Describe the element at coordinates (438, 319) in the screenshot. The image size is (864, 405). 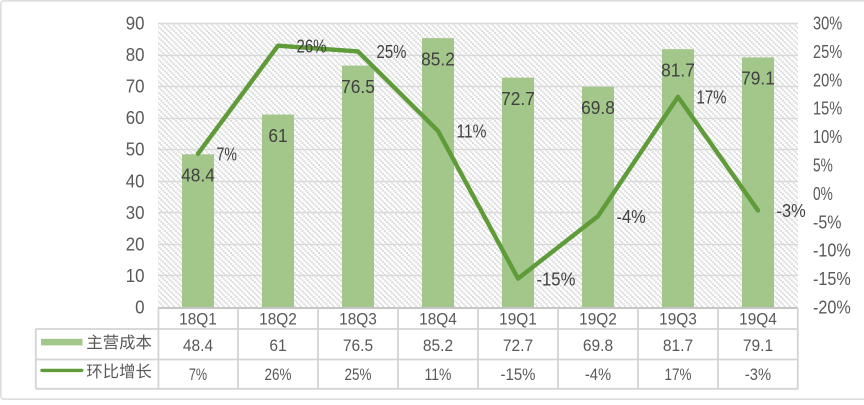
I see `svg-text: 18Q4` at that location.